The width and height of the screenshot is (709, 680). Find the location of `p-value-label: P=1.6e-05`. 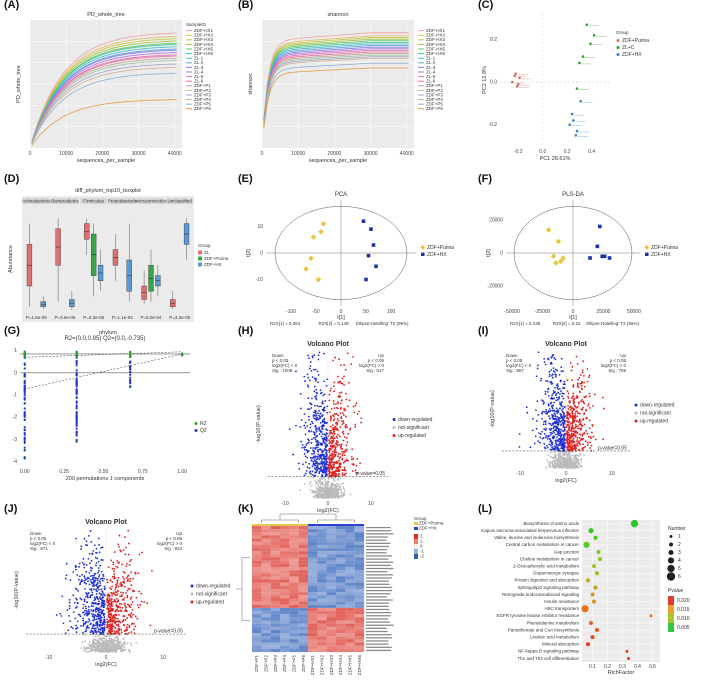

p-value-label: P=1.6e-05 is located at coordinates (36, 317).